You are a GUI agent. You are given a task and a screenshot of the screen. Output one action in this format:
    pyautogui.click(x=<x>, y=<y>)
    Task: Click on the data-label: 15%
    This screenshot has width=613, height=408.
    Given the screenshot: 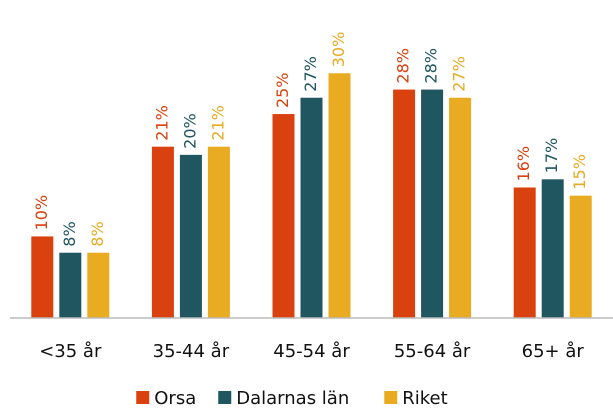 What is the action you would take?
    pyautogui.click(x=579, y=172)
    